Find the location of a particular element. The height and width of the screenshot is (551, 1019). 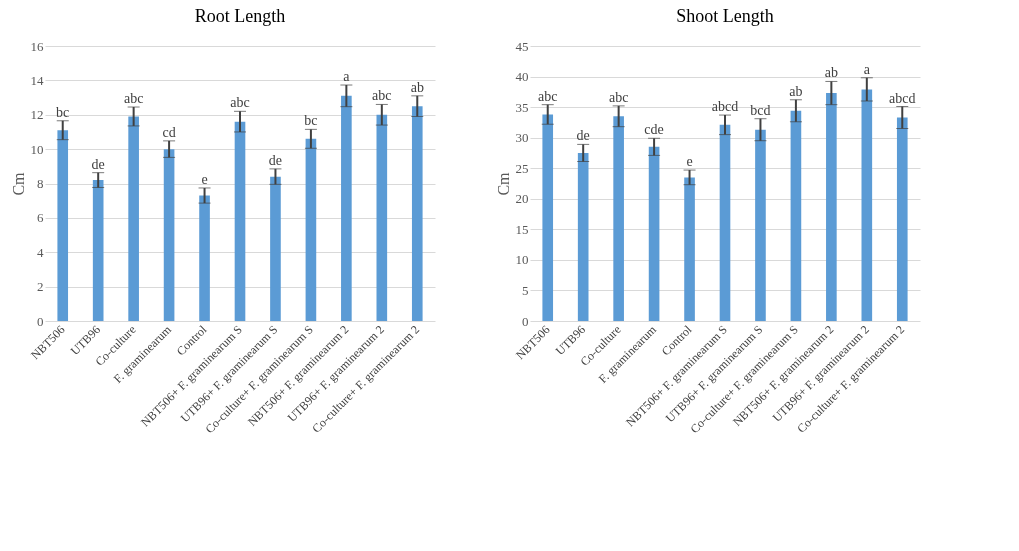

y-tick-label: 5 is located at coordinates (525, 290).